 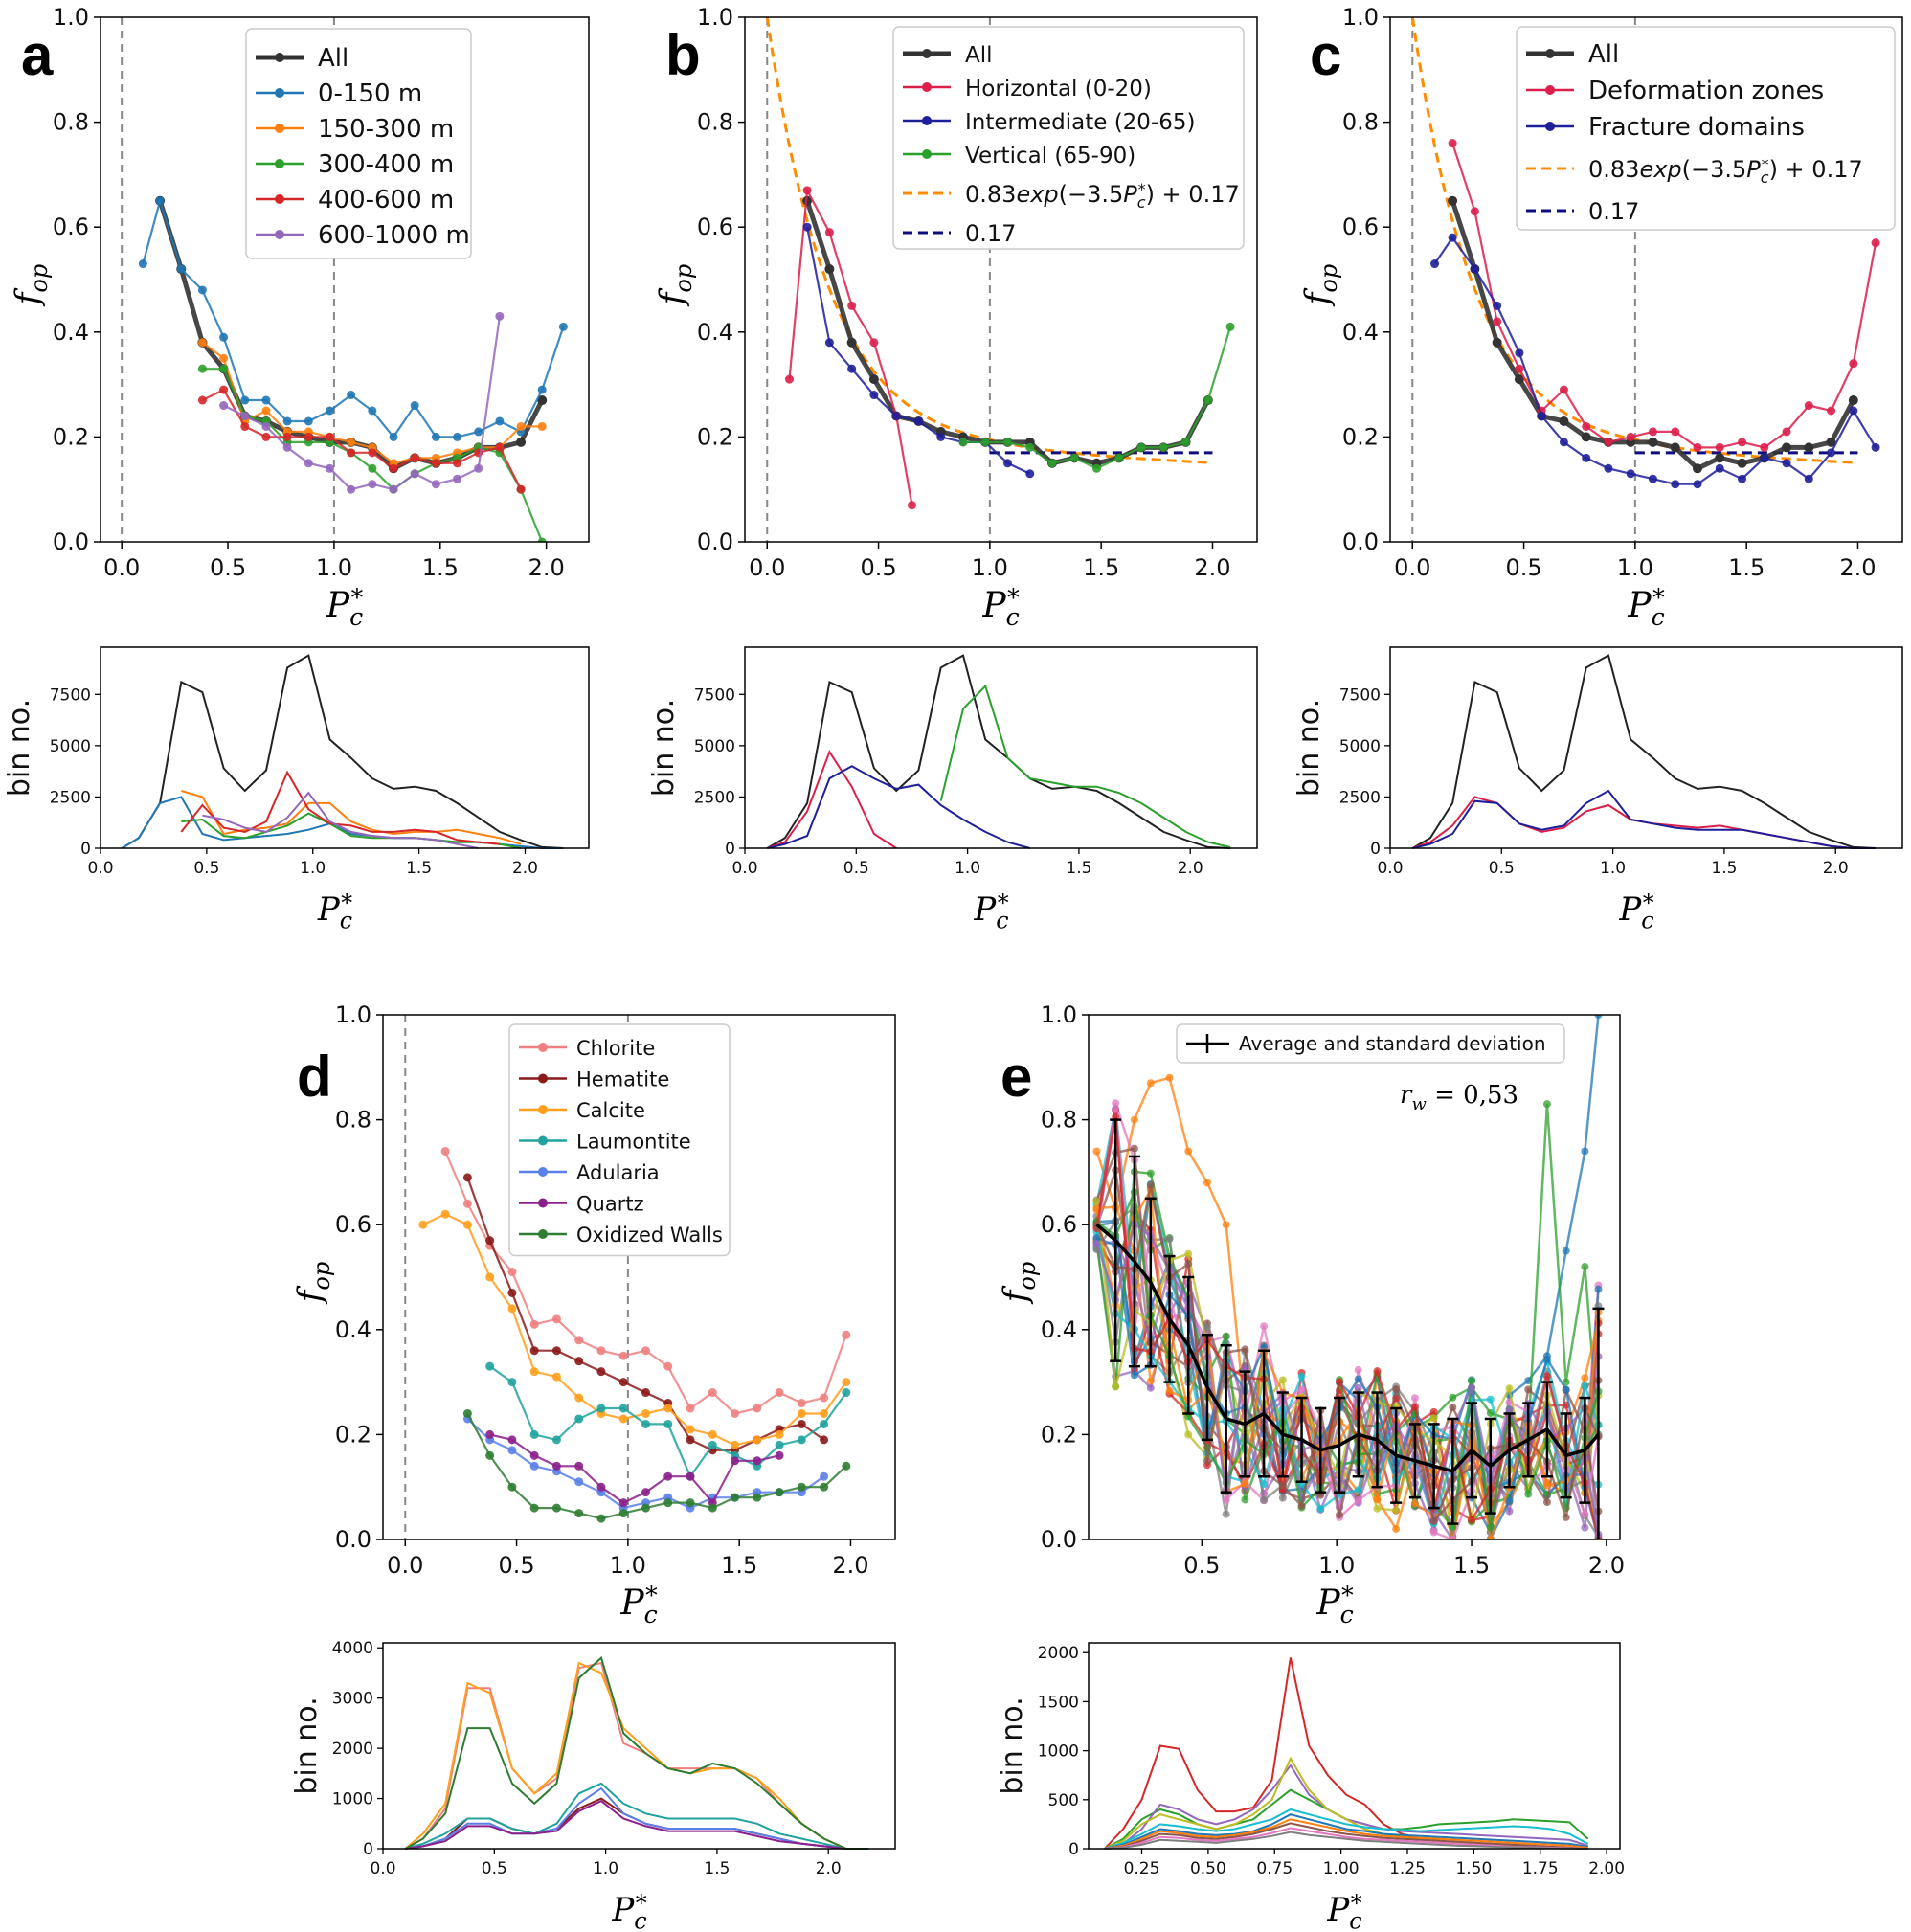 I want to click on ytick-label: 5000, so click(x=71, y=747).